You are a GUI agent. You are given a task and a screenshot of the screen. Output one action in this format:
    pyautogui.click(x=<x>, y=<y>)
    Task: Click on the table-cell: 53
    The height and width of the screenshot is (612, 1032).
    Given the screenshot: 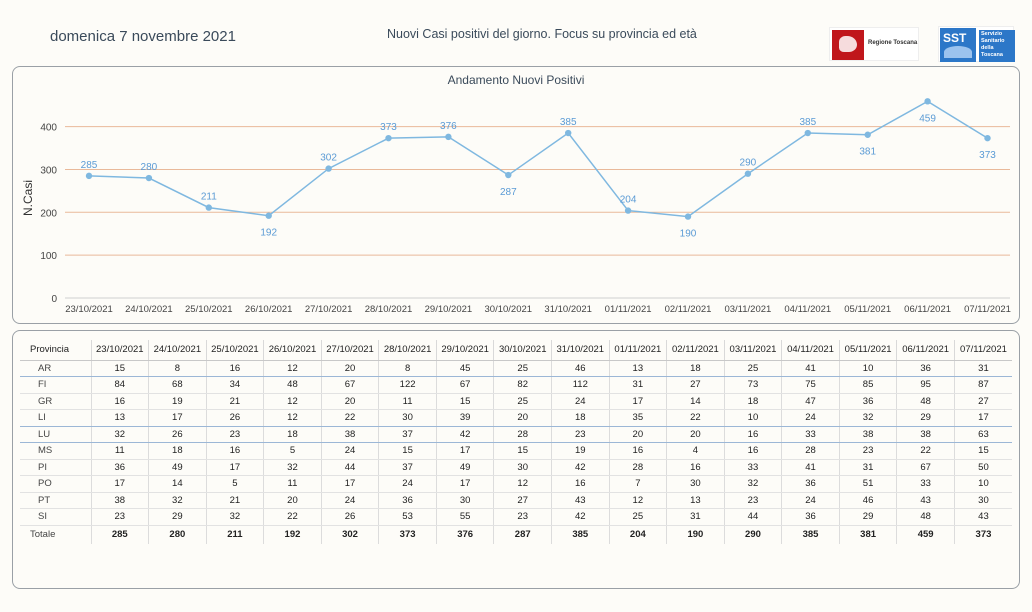 What is the action you would take?
    pyautogui.click(x=407, y=517)
    